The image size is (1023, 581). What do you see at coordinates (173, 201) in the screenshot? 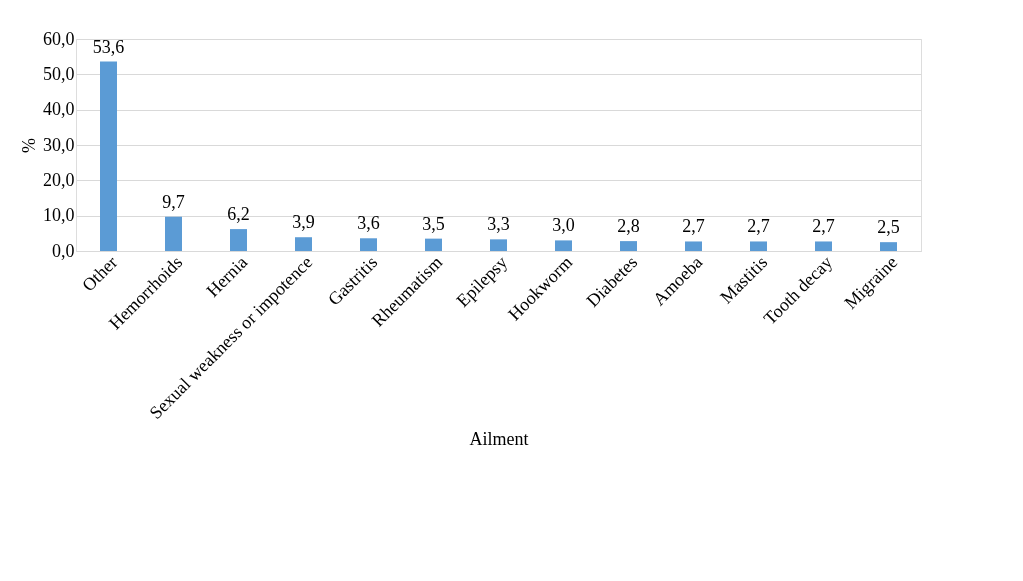
I see `data-label: 9,7` at bounding box center [173, 201].